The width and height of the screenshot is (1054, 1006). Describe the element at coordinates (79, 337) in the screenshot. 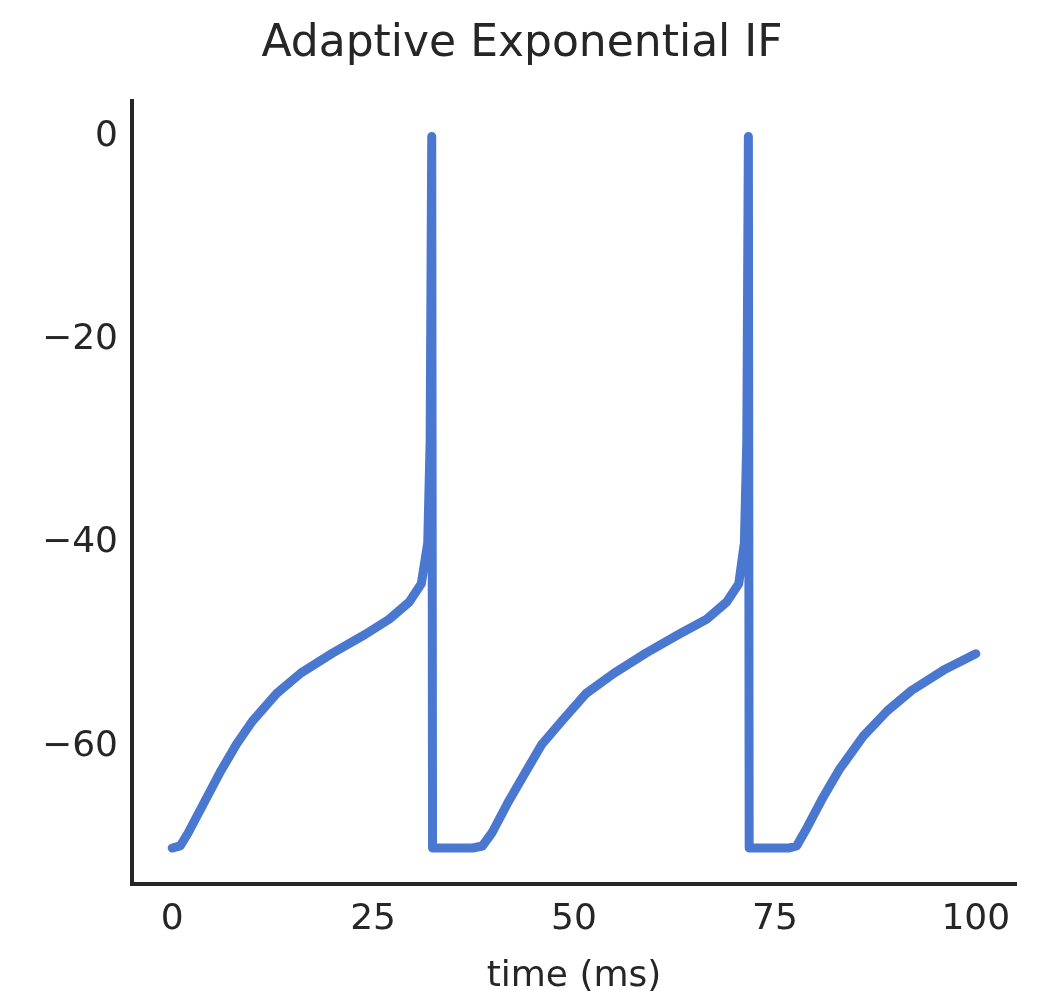

I see `y-tick-label: −20` at that location.